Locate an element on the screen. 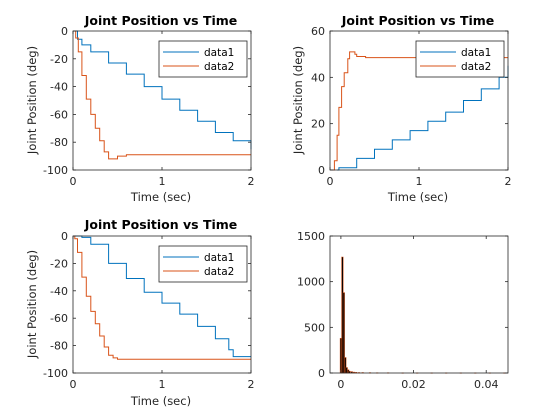 The height and width of the screenshot is (420, 560). y-tick-label: 60 is located at coordinates (318, 31).